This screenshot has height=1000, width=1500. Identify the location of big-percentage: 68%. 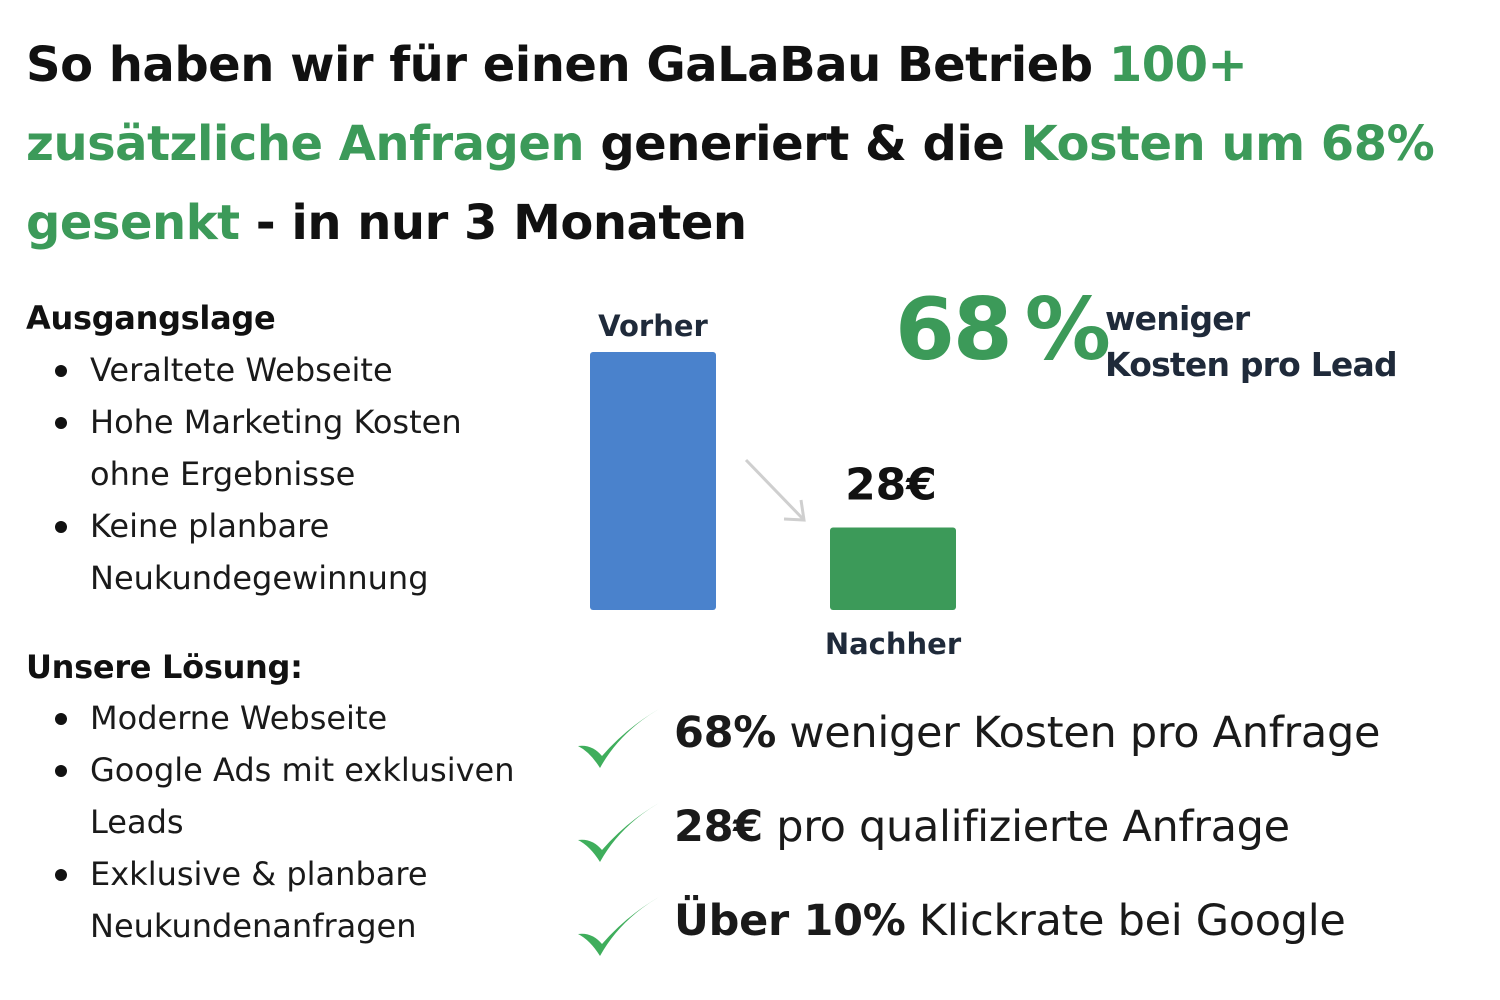
(1003, 330).